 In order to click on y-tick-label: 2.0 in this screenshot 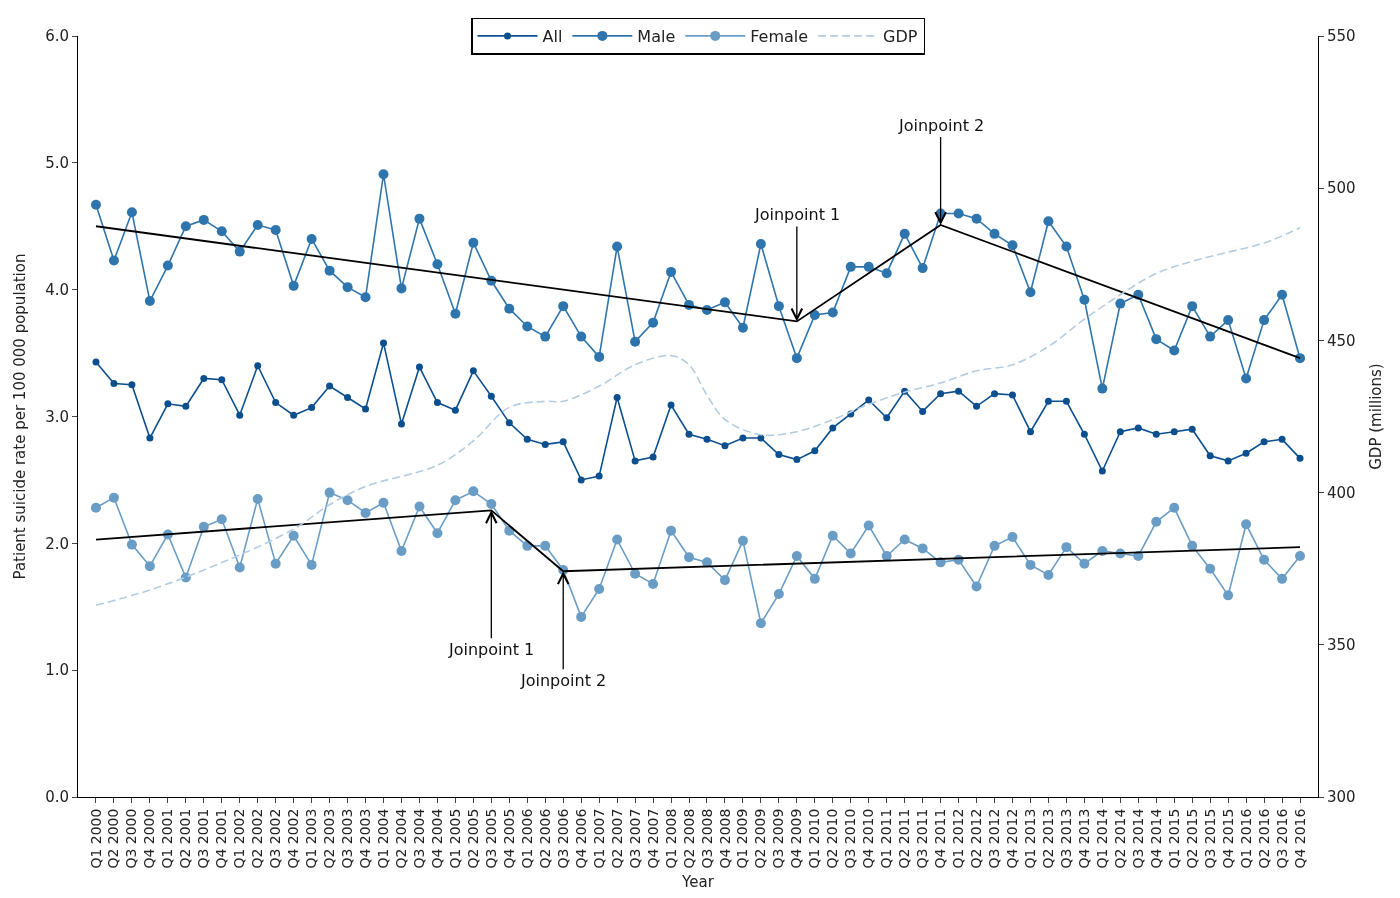, I will do `click(57, 543)`.